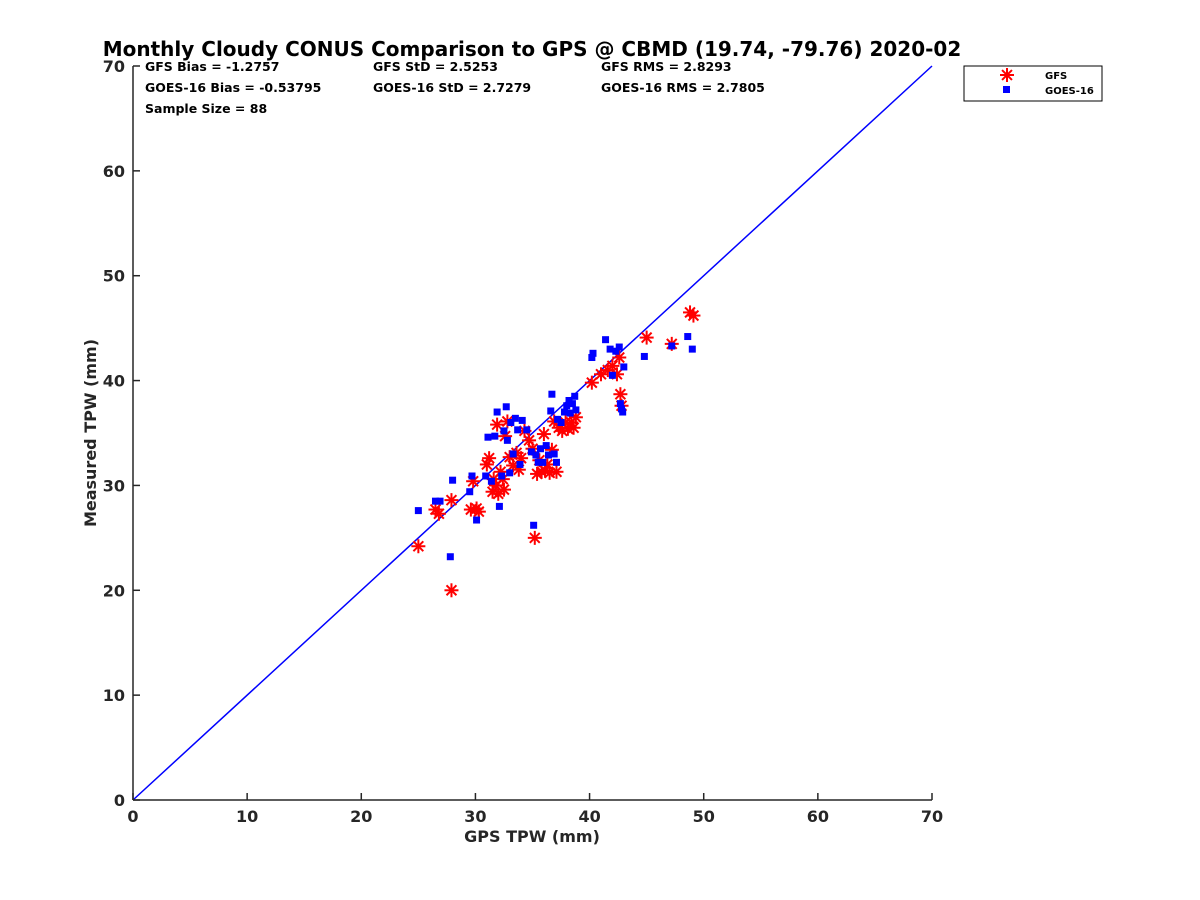  What do you see at coordinates (121, 433) in the screenshot?
I see `y-axis-ticks: 0 10 20 30 40 50 60 70` at bounding box center [121, 433].